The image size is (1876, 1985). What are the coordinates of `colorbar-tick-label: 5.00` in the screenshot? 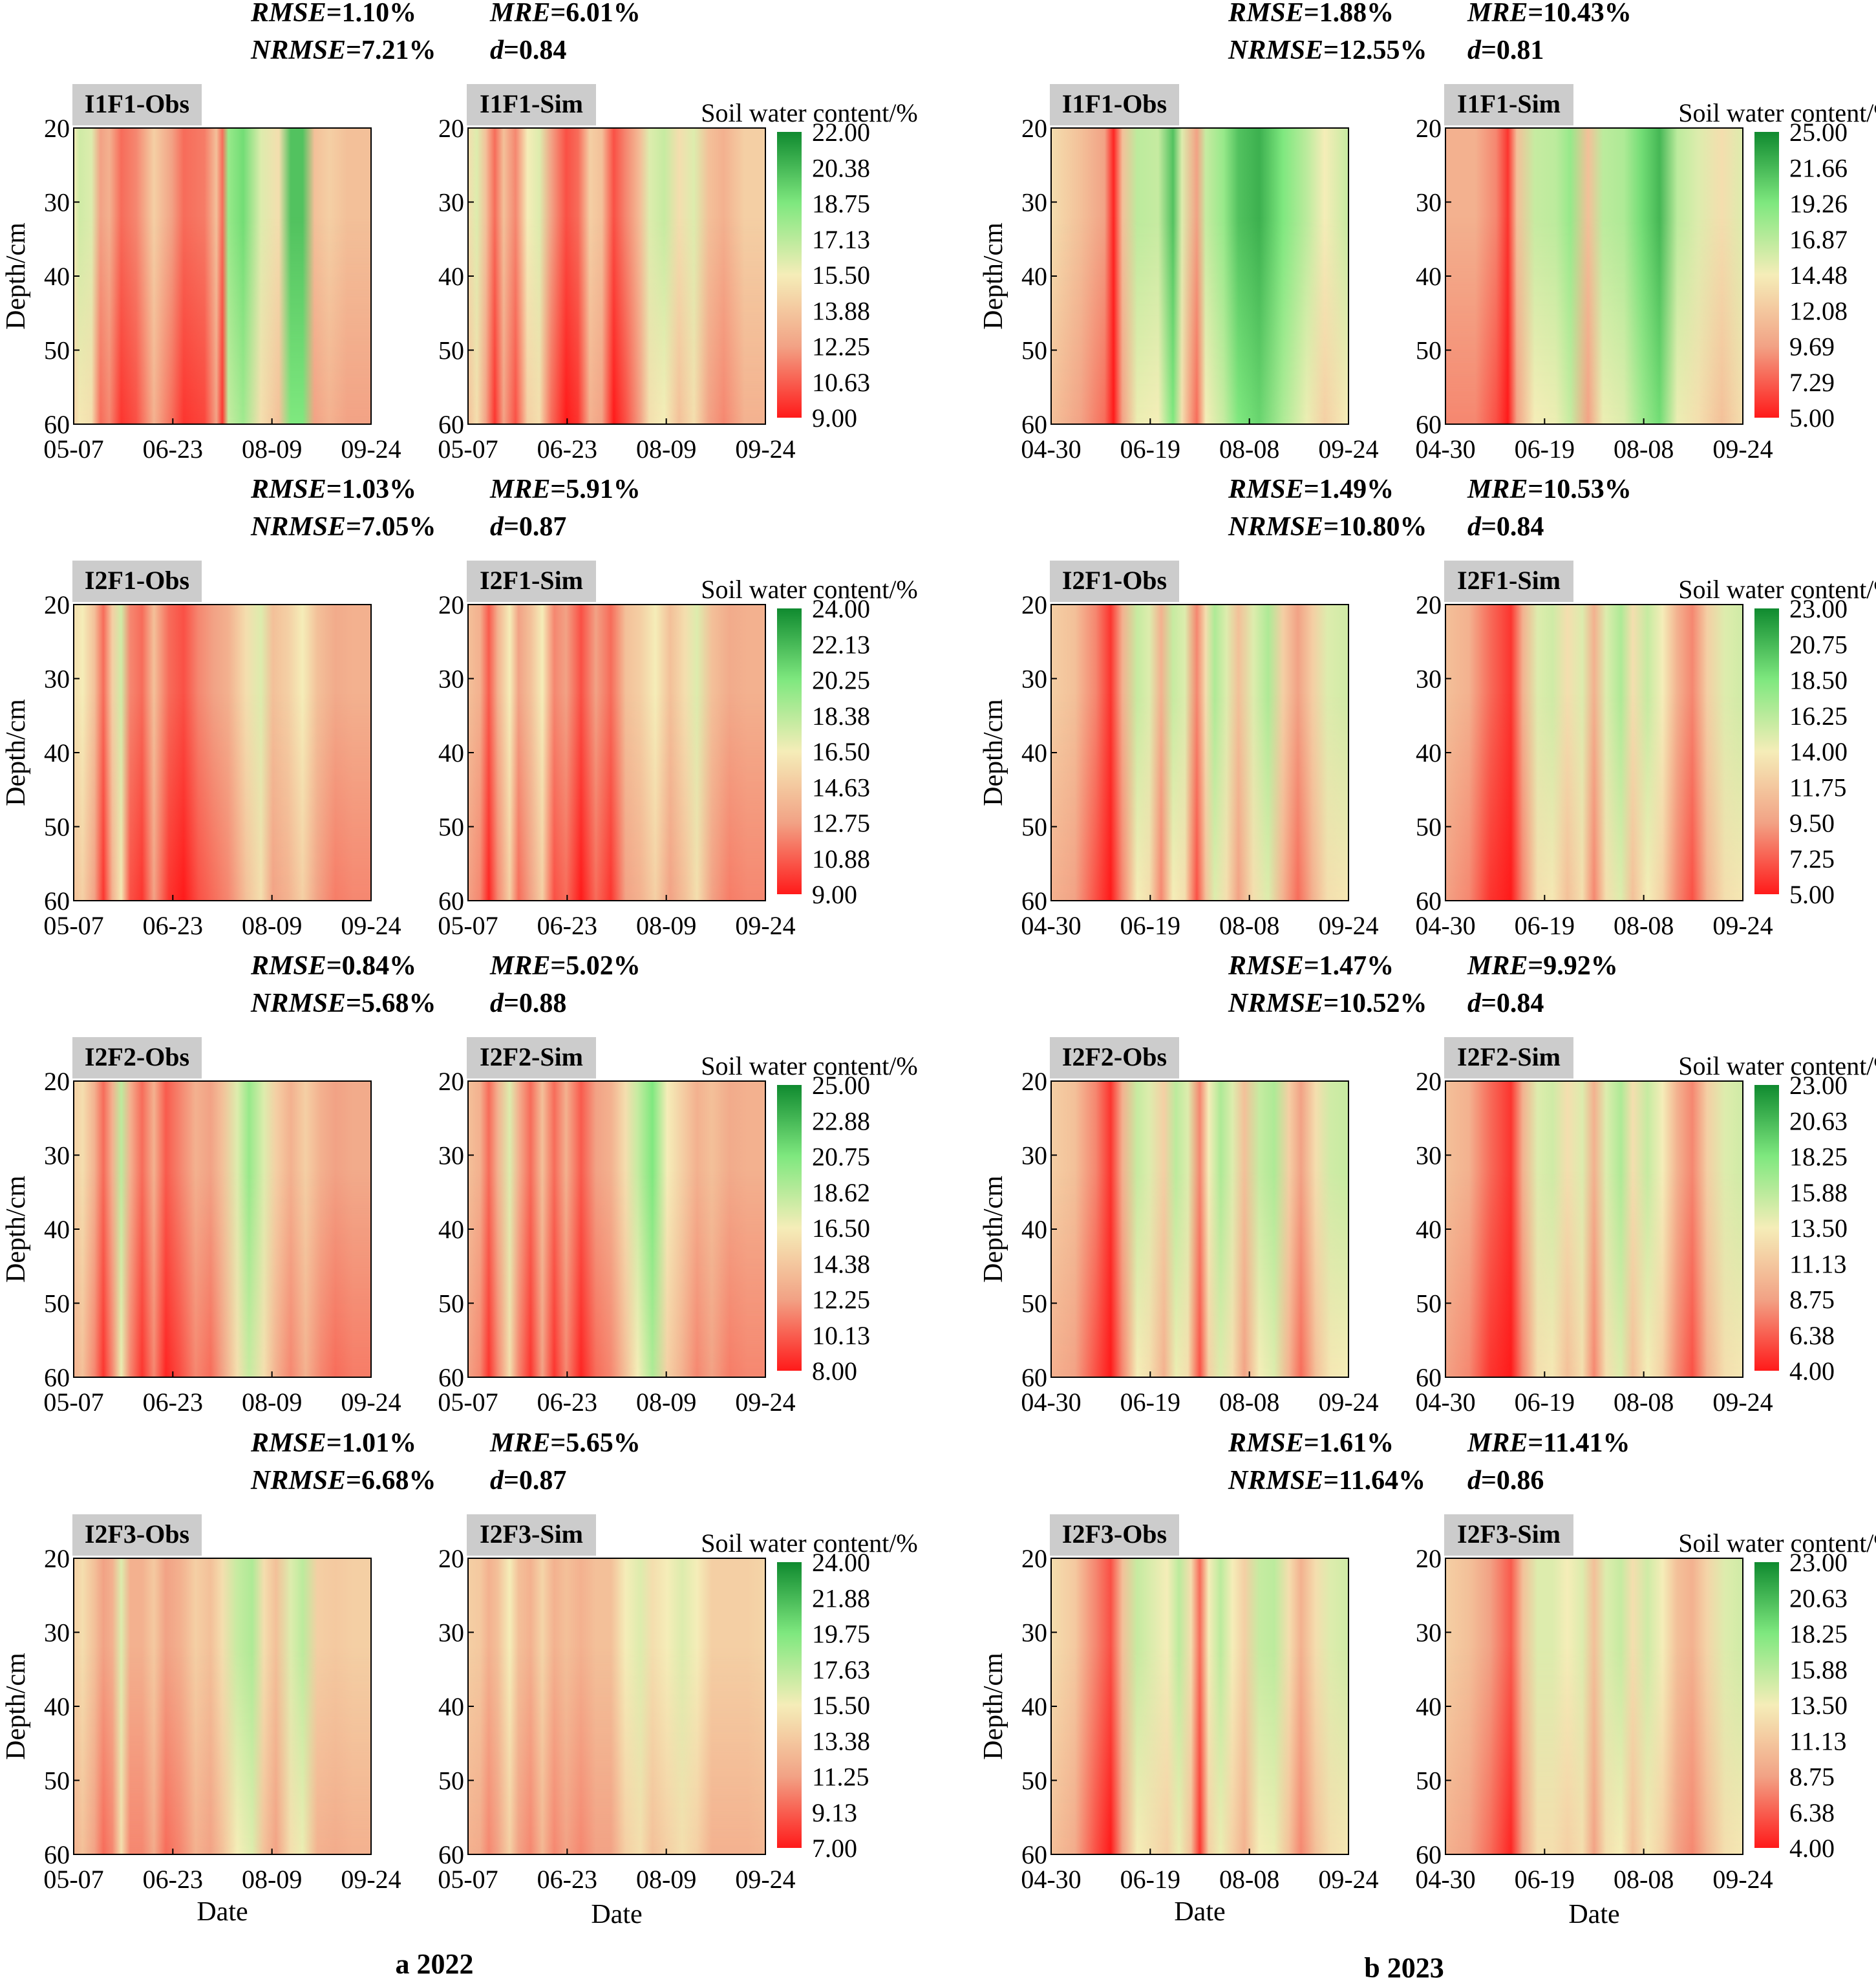 It's located at (1812, 418).